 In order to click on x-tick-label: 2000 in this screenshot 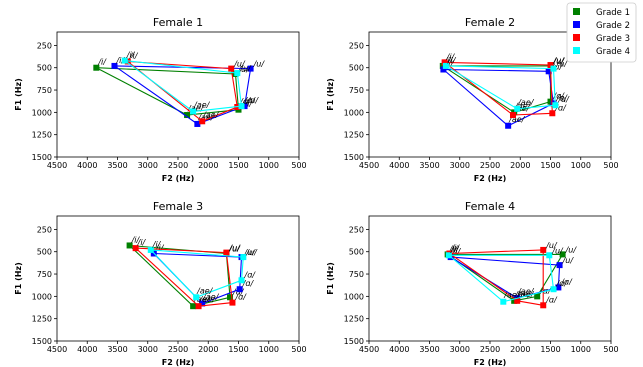, I will do `click(208, 165)`.